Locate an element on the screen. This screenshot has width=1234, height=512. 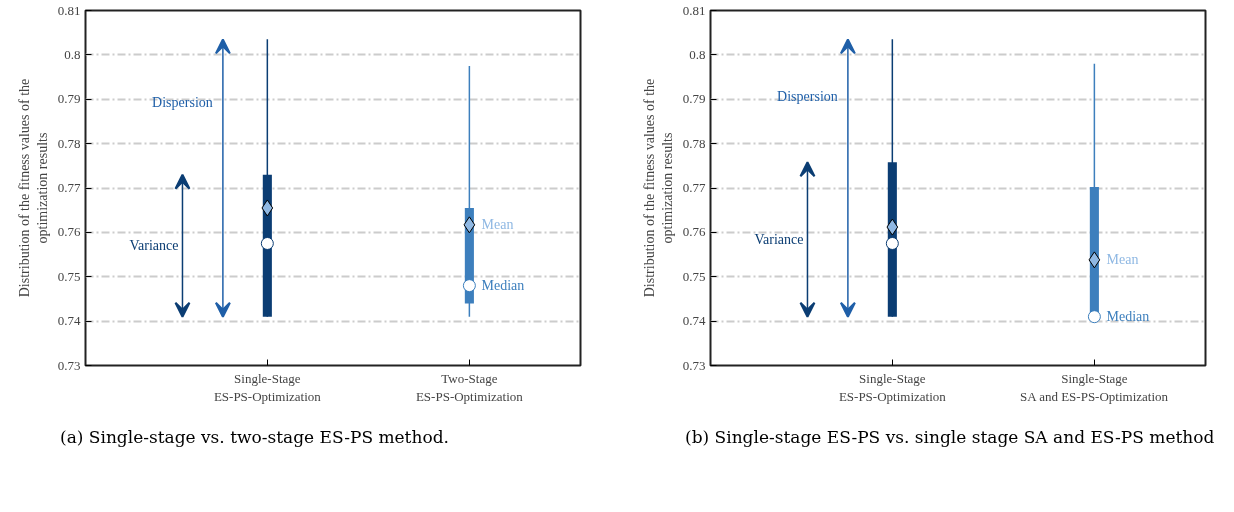
x-tick-label: Two-Stage ES-PS-Optimization is located at coordinates (469, 387).